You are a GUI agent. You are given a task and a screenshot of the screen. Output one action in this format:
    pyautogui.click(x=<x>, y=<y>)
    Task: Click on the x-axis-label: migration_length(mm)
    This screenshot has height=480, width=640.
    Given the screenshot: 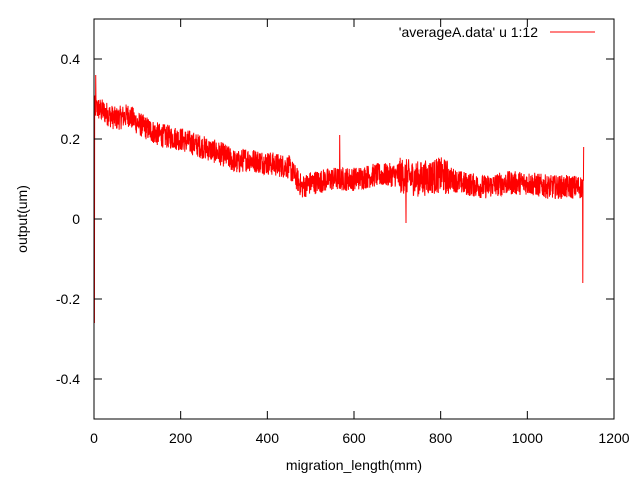 What is the action you would take?
    pyautogui.click(x=354, y=465)
    